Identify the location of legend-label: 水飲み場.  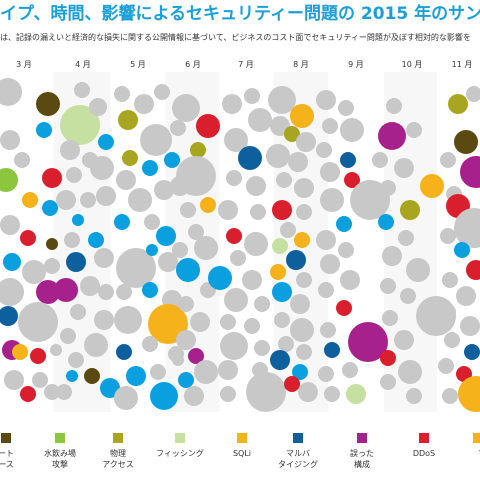
(60, 453).